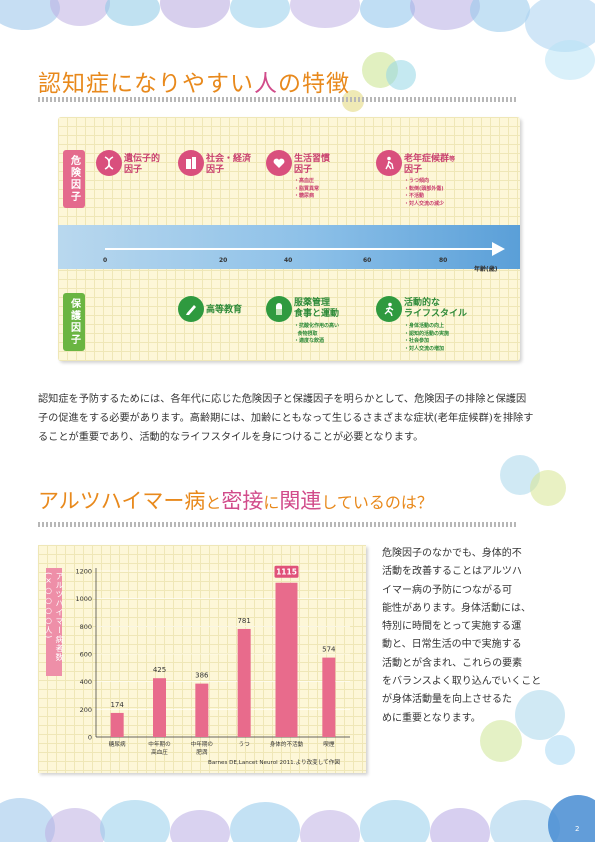 The width and height of the screenshot is (595, 842). I want to click on y-tick-label: 600, so click(86, 655).